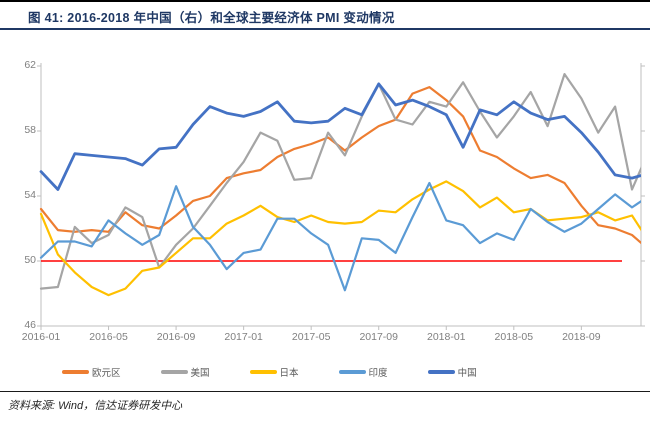  Describe the element at coordinates (30, 195) in the screenshot. I see `y-axis-tick-label: 54` at that location.